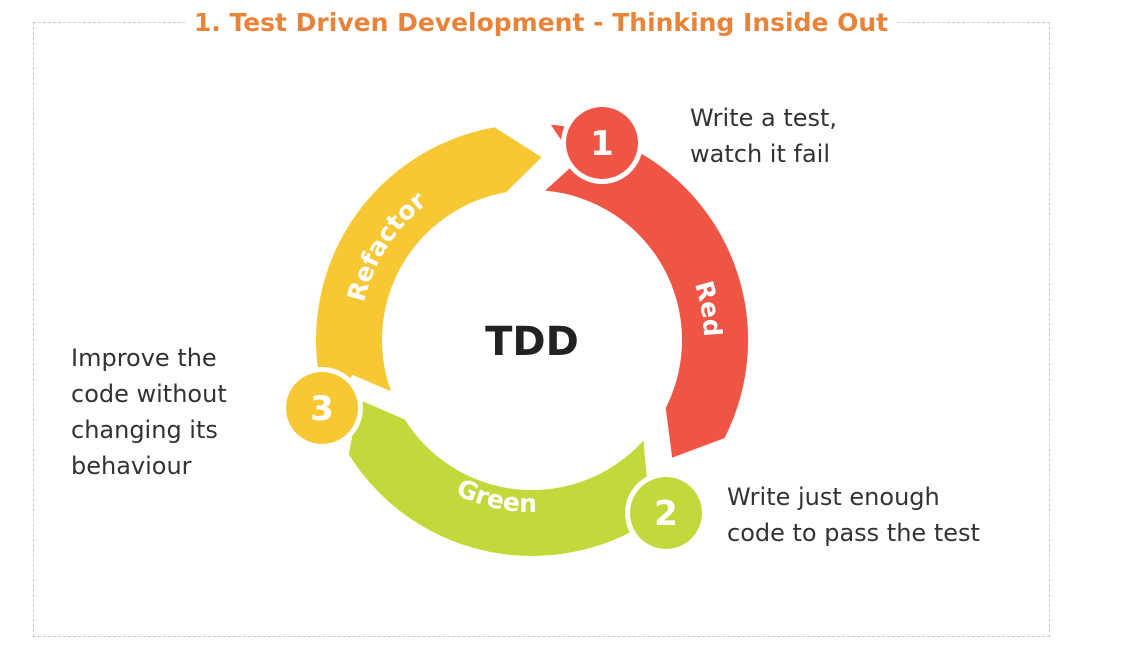  Describe the element at coordinates (428, 270) in the screenshot. I see `refactor-segment` at that location.